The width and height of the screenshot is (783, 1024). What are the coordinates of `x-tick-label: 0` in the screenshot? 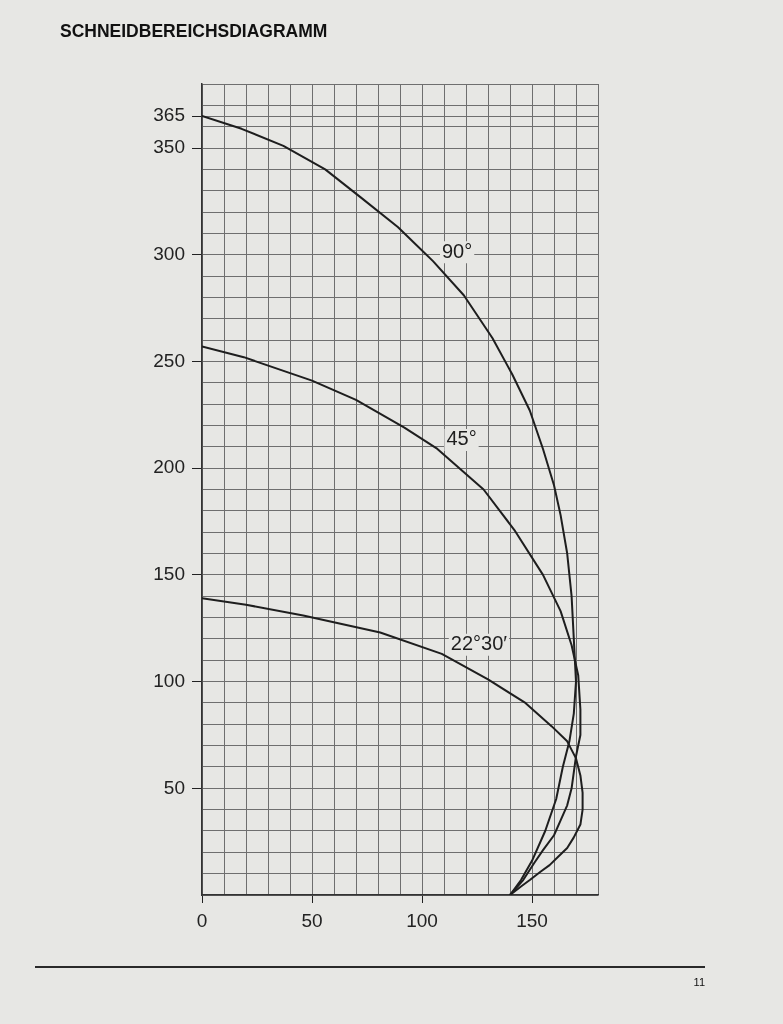 It's located at (202, 920).